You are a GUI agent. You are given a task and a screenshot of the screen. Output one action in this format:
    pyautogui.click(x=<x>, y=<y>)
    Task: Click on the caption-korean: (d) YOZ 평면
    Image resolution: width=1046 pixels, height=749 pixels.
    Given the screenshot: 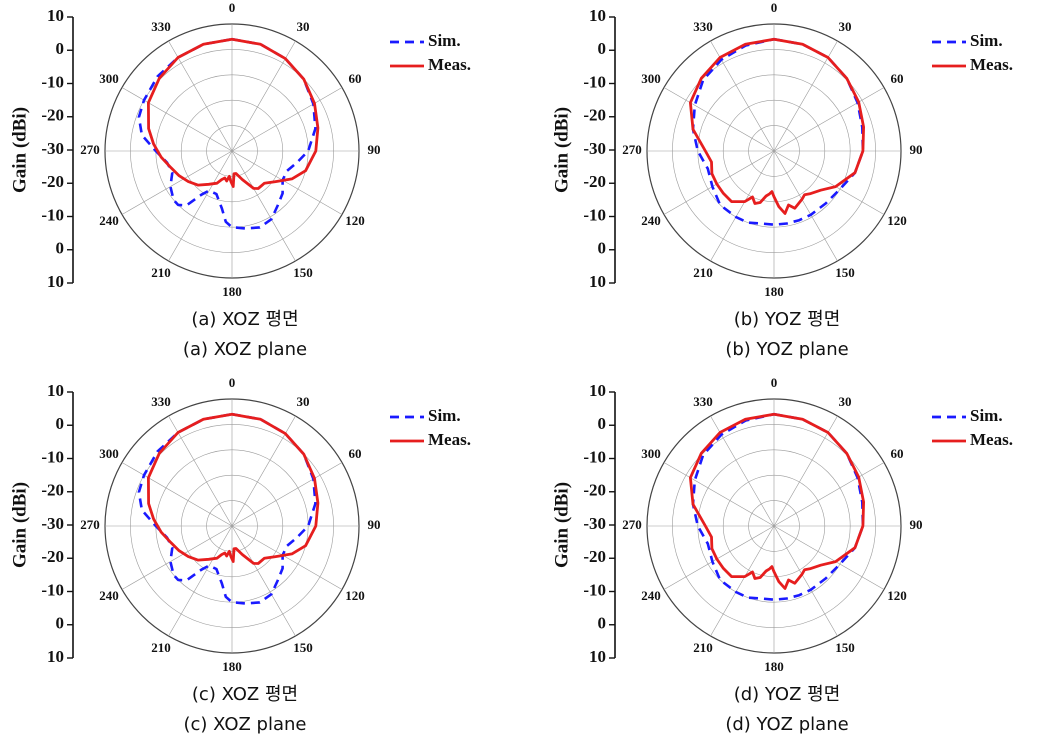 What is the action you would take?
    pyautogui.click(x=787, y=695)
    